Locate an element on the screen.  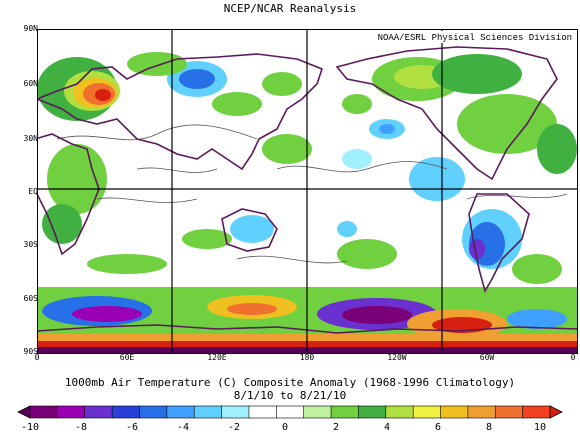
map-credit: NOAA/ESRL Physical Sciences Division is located at coordinates (475, 38).